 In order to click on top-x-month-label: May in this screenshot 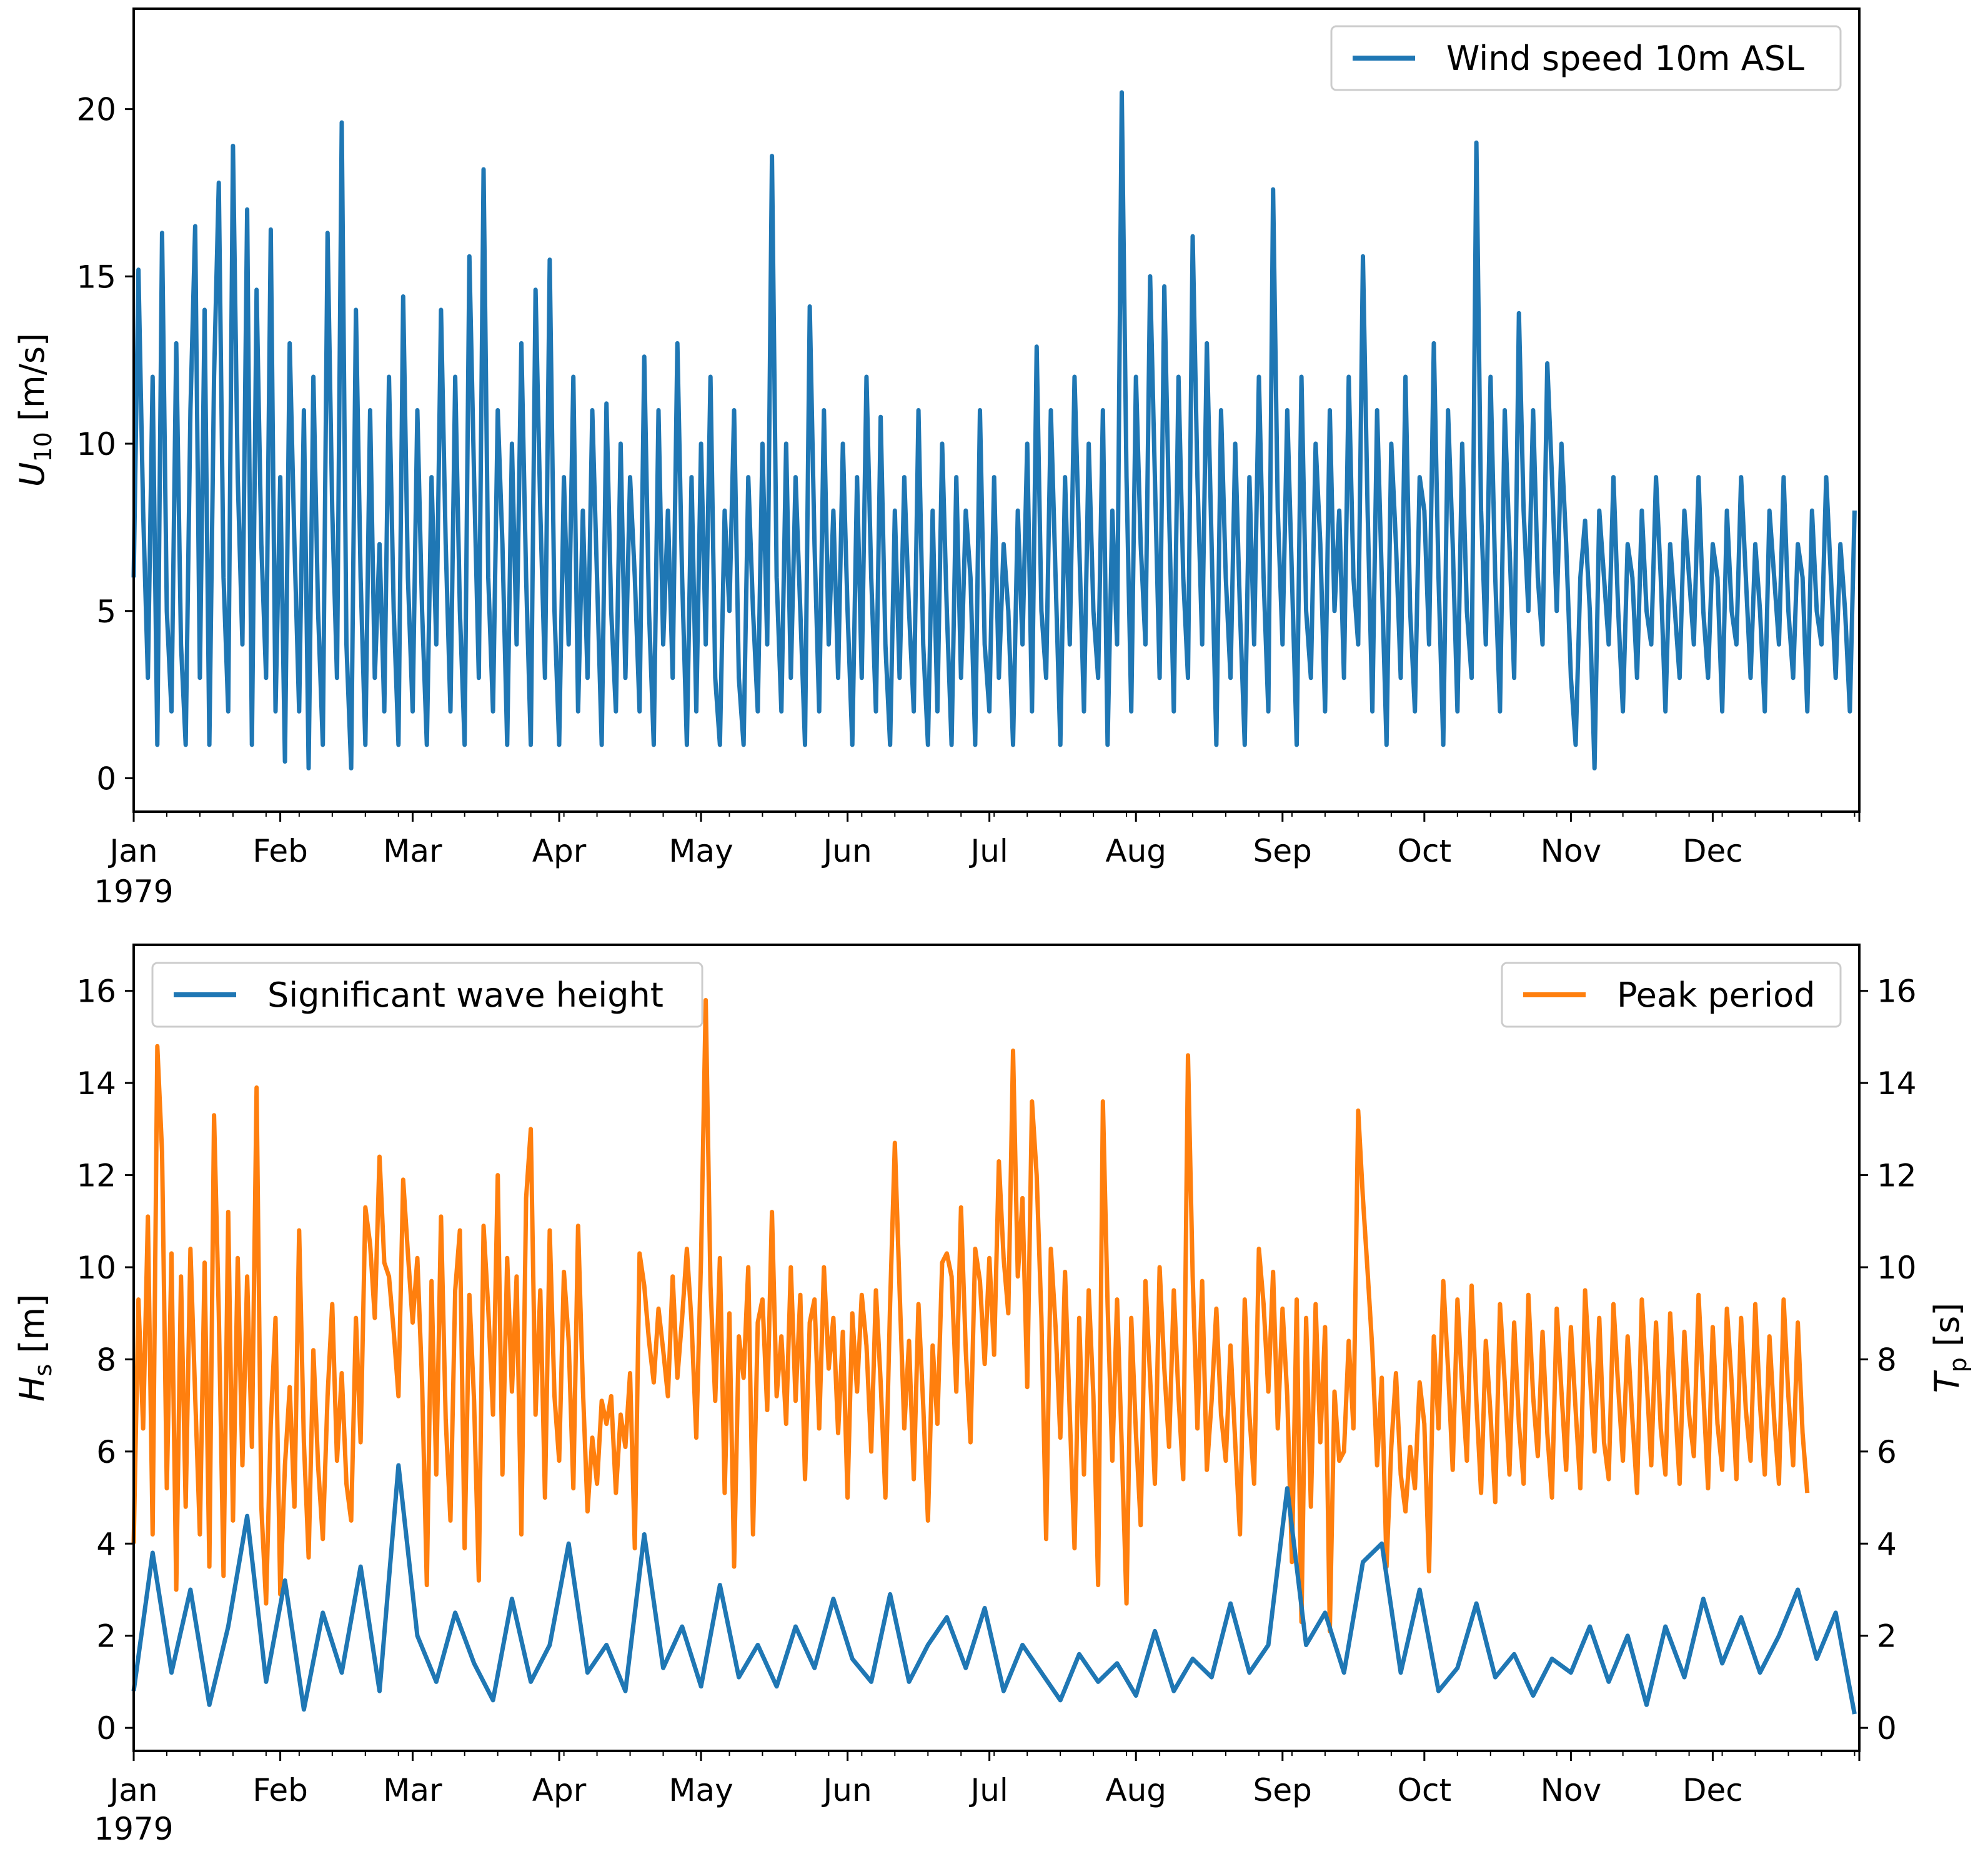, I will do `click(701, 851)`.